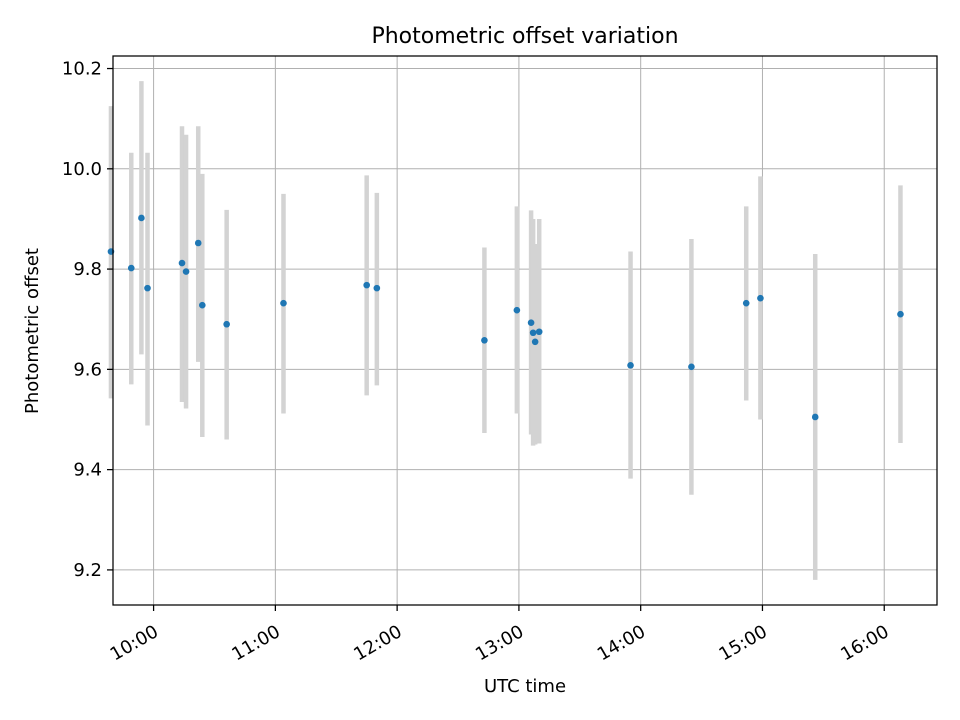 This screenshot has width=960, height=720. Describe the element at coordinates (82, 169) in the screenshot. I see `y-tick-label: 10.0` at that location.